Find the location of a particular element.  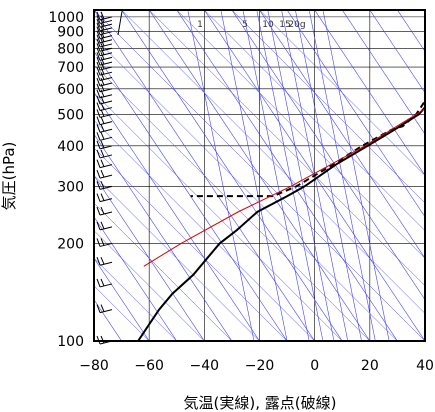

y-tick-label: 300 is located at coordinates (70, 187).